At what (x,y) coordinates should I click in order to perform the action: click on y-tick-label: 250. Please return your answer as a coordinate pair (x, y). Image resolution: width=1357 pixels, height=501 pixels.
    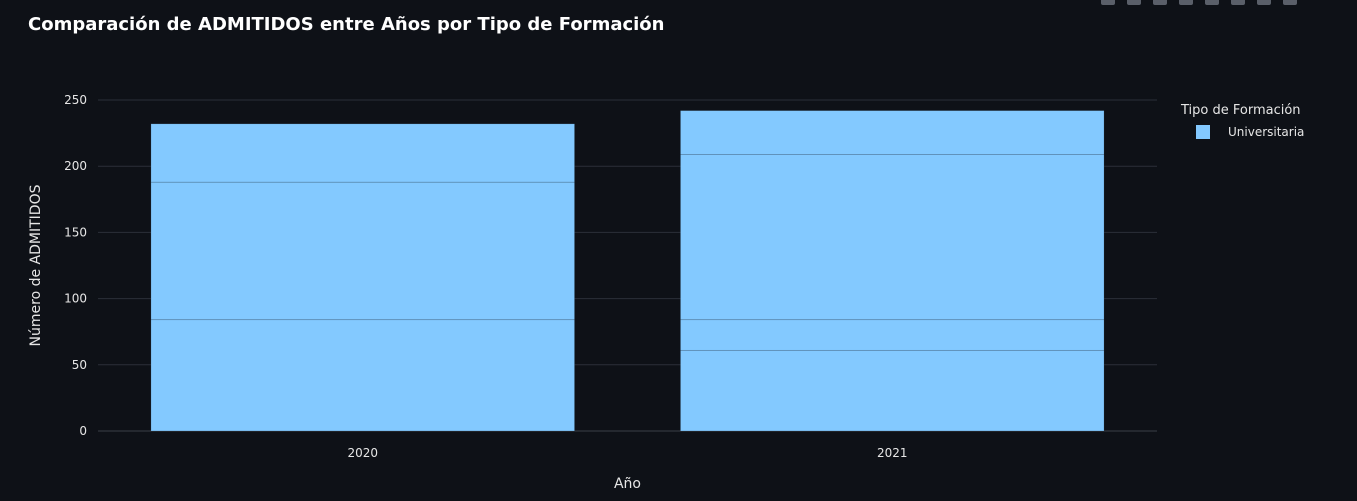
    Looking at the image, I should click on (75, 100).